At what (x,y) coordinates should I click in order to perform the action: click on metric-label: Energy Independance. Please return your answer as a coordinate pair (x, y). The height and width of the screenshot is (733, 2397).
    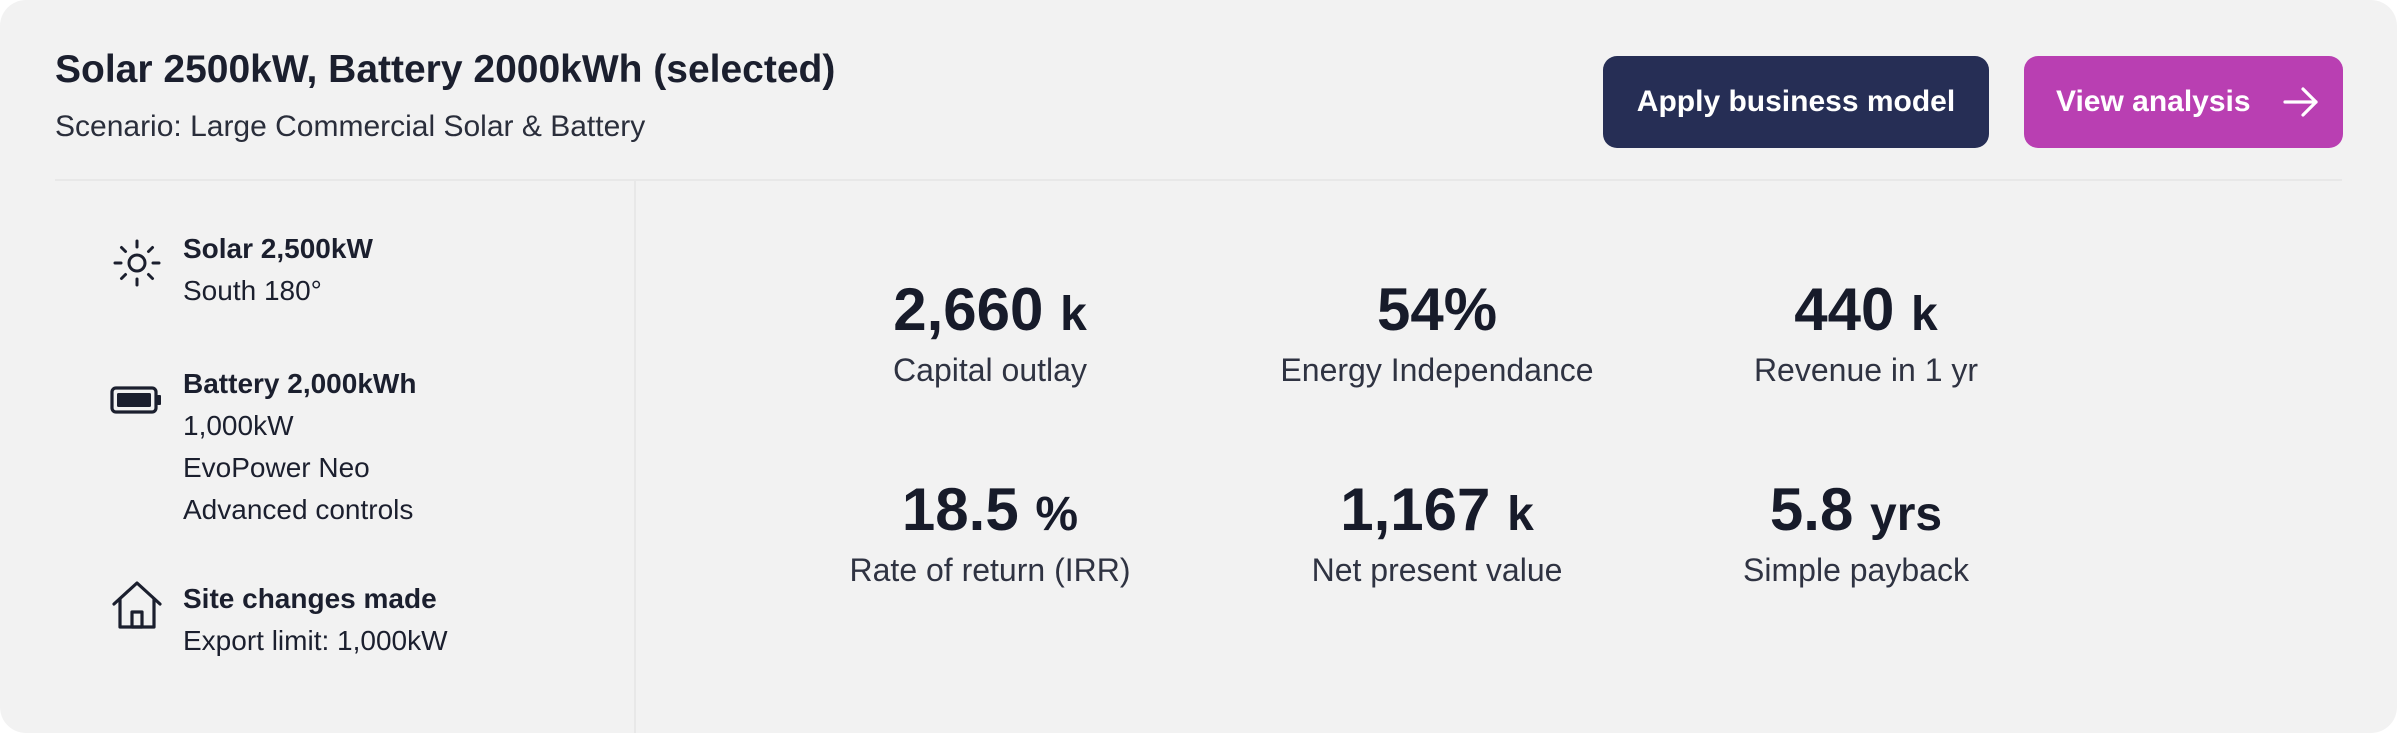
    Looking at the image, I should click on (1437, 370).